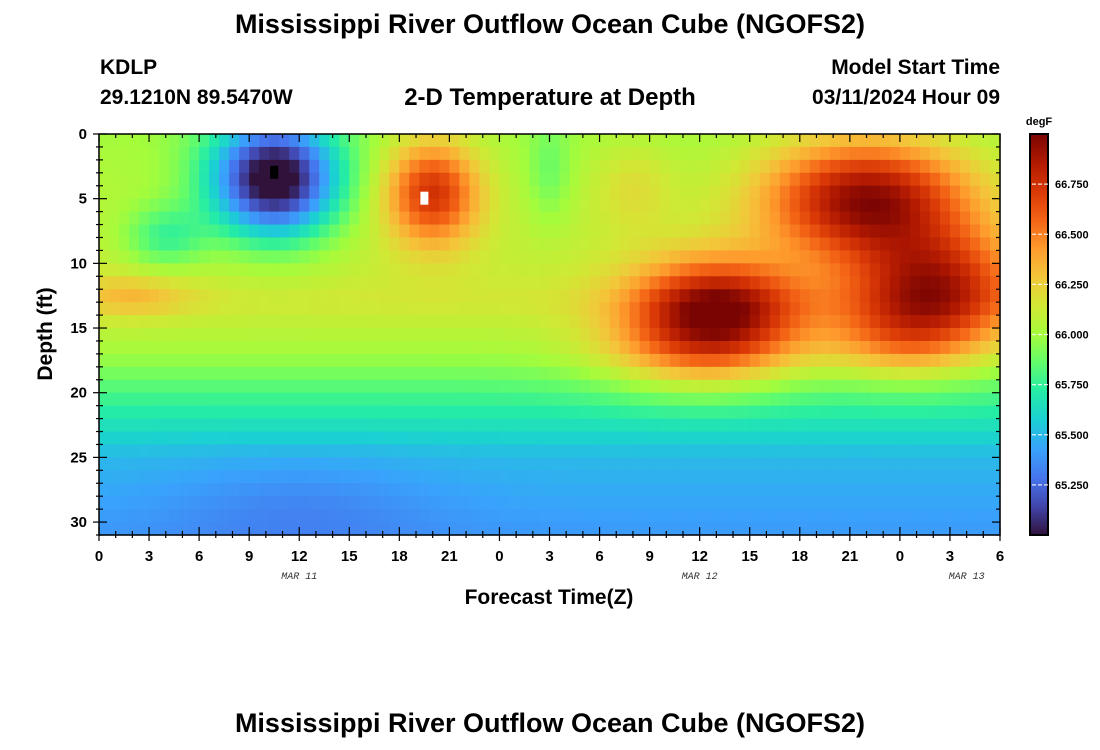  What do you see at coordinates (1072, 285) in the screenshot?
I see `colorbar-tick-label: 66.250` at bounding box center [1072, 285].